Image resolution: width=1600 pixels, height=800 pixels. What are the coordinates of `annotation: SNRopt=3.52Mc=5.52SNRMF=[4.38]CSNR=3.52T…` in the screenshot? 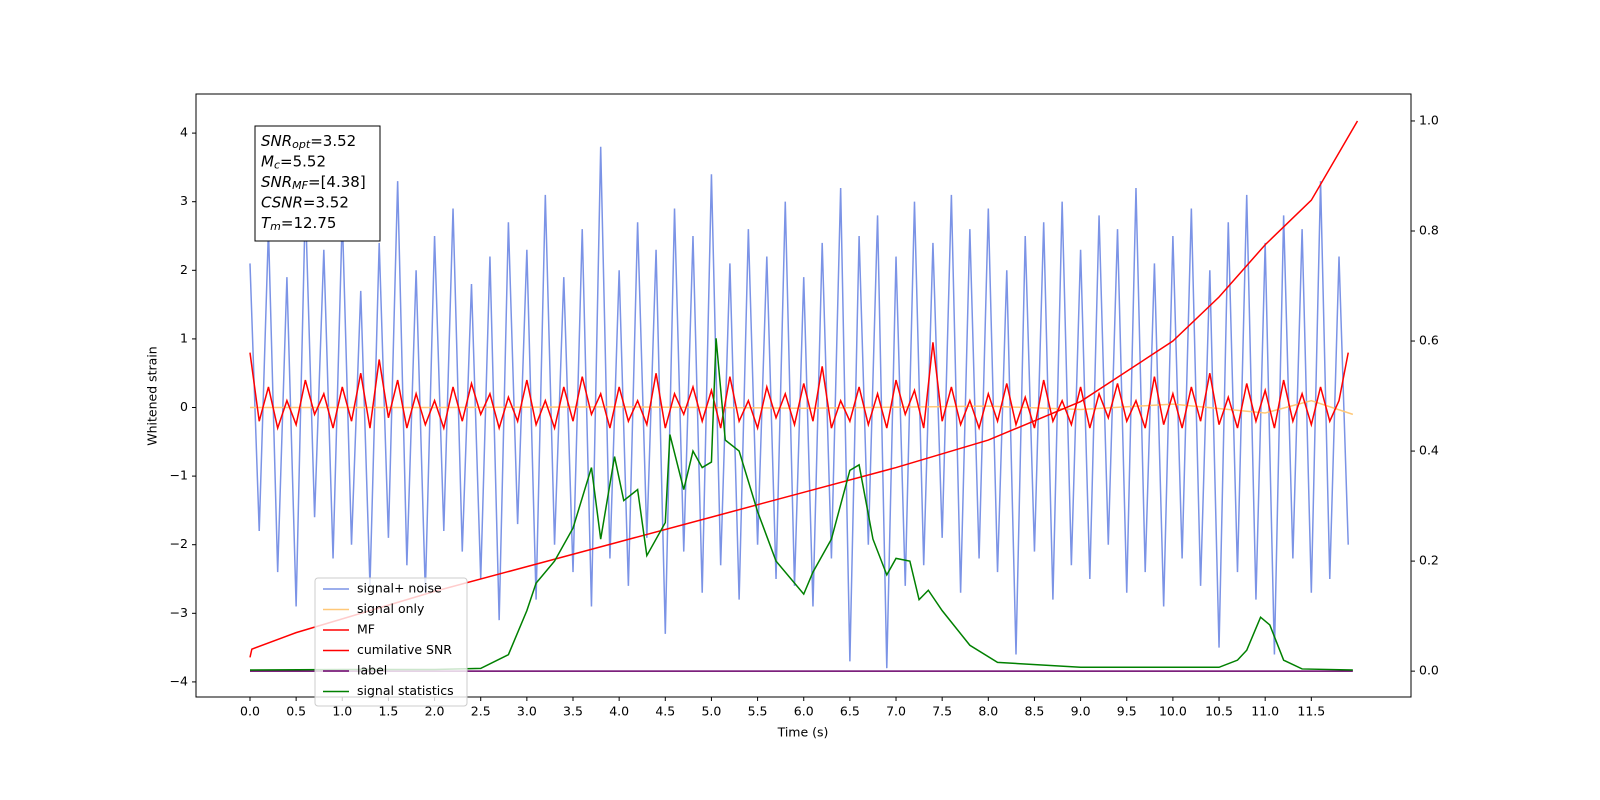 It's located at (317, 183).